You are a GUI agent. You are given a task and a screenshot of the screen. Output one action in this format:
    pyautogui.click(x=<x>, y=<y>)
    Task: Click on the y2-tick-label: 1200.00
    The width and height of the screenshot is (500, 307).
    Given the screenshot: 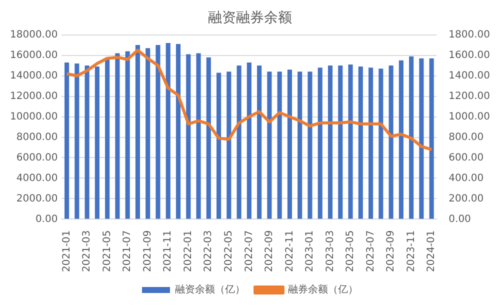 What is the action you would take?
    pyautogui.click(x=469, y=96)
    